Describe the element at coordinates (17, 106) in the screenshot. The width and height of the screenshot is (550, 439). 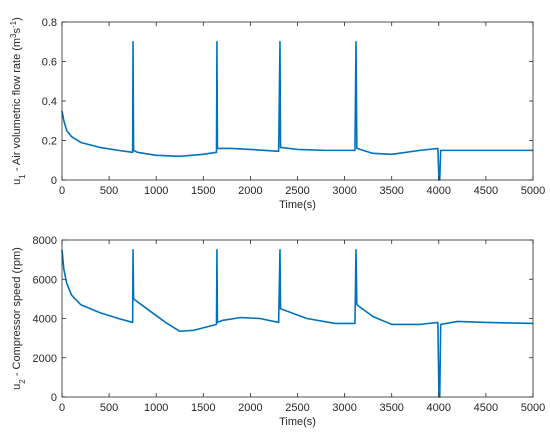
I see `y-axis-label-part: - Air volumetric flow rate (m` at that location.